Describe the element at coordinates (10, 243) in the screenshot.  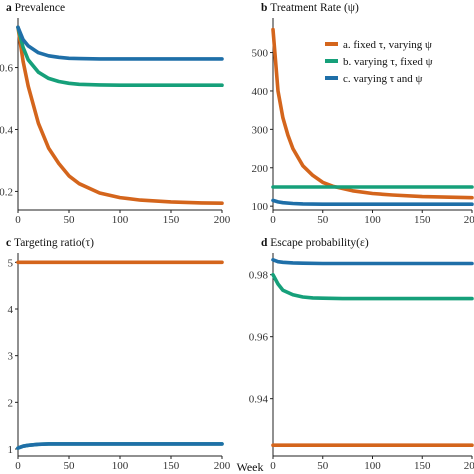
I see `panel-letter: c` at that location.